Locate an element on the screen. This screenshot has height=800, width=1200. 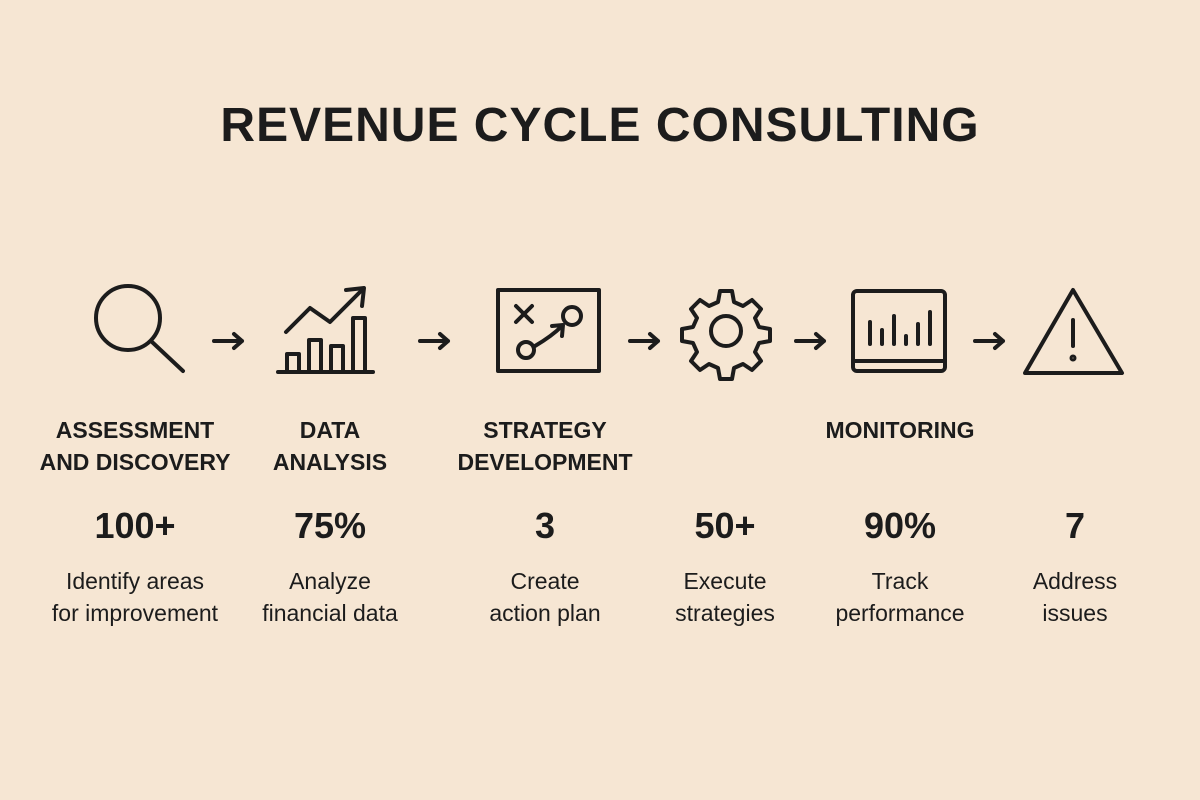
strategy-board-icon is located at coordinates (548, 330).